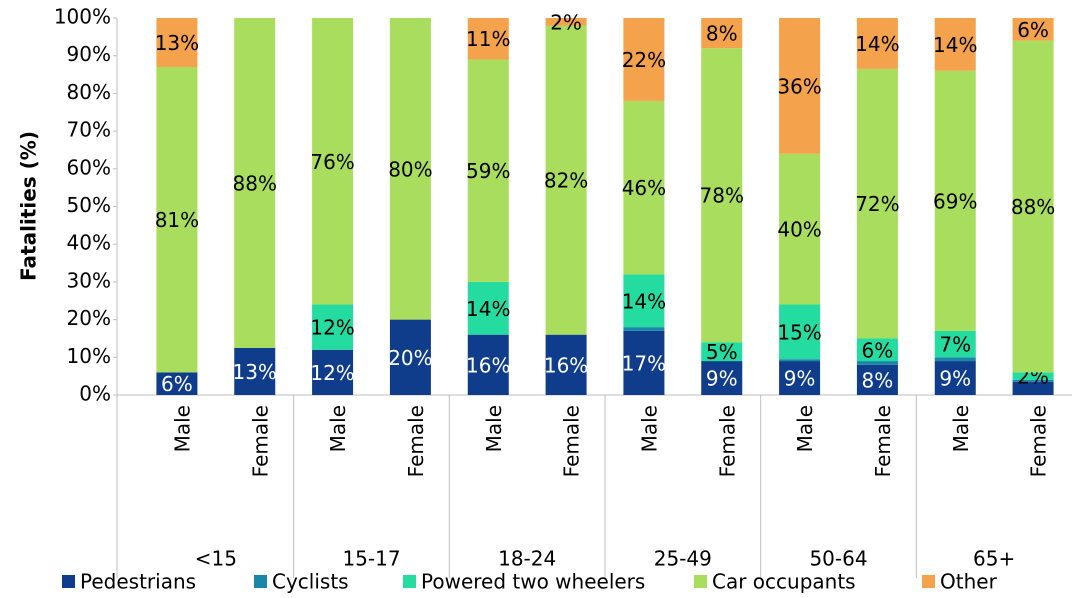  Describe the element at coordinates (89, 356) in the screenshot. I see `y-tick-label: 10%` at that location.